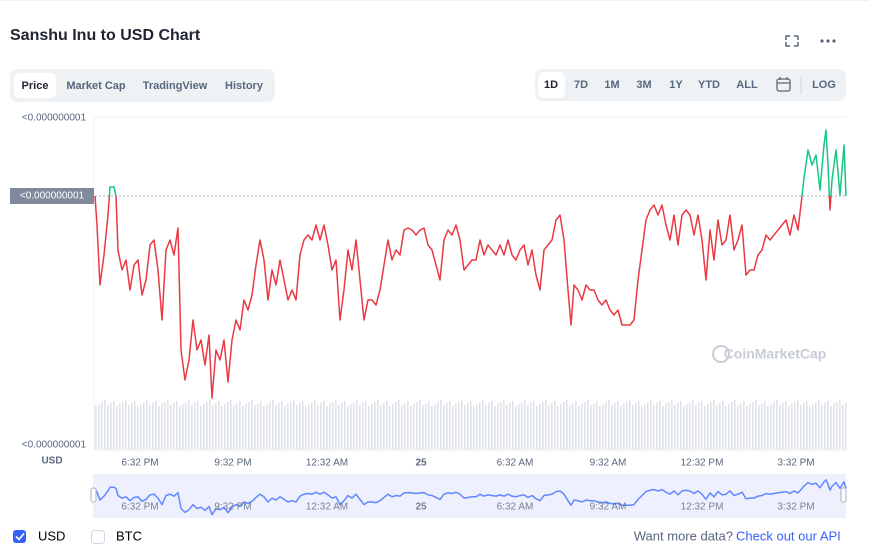 The image size is (869, 557). I want to click on checkbox, so click(98, 537).